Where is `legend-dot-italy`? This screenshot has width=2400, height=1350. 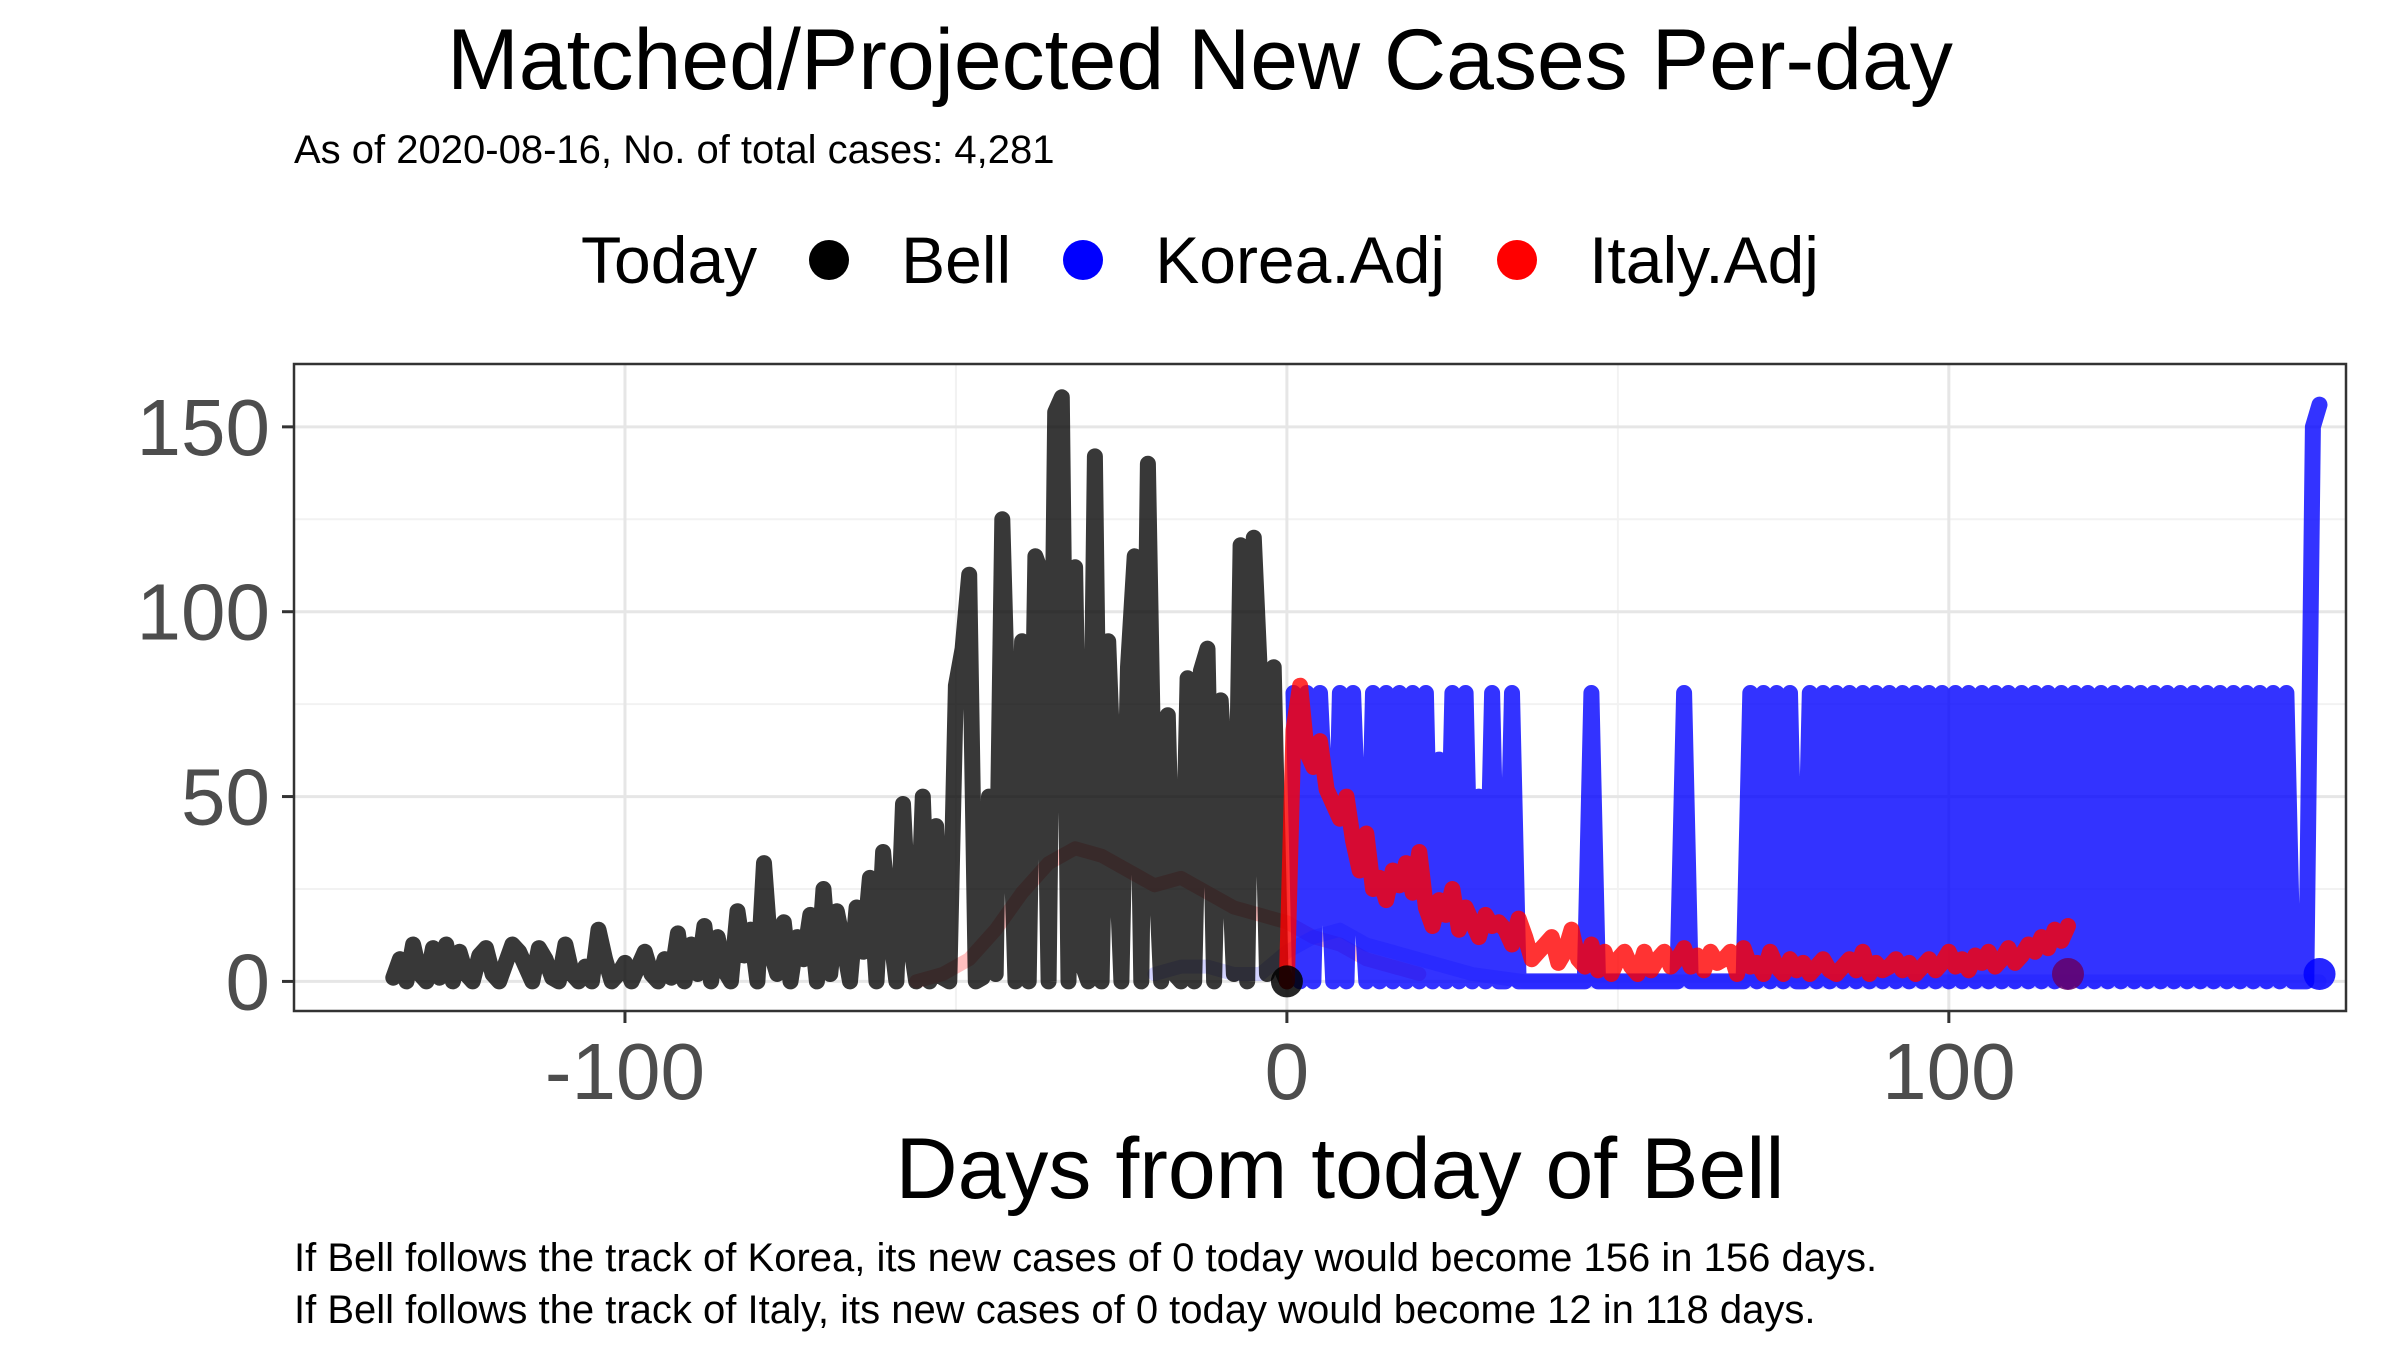
legend-dot-italy is located at coordinates (1517, 260).